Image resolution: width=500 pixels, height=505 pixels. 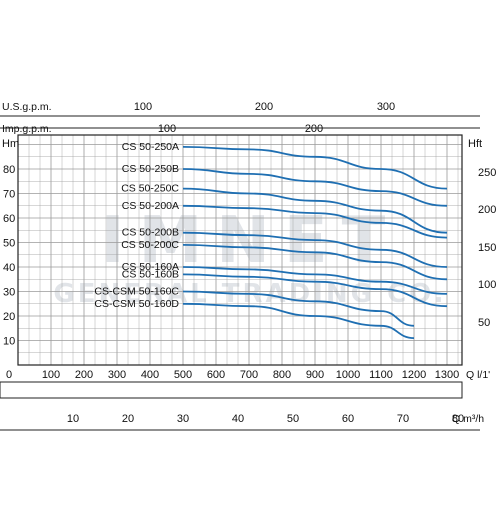 I want to click on q-lmin-tick-label: 500, so click(x=183, y=375).